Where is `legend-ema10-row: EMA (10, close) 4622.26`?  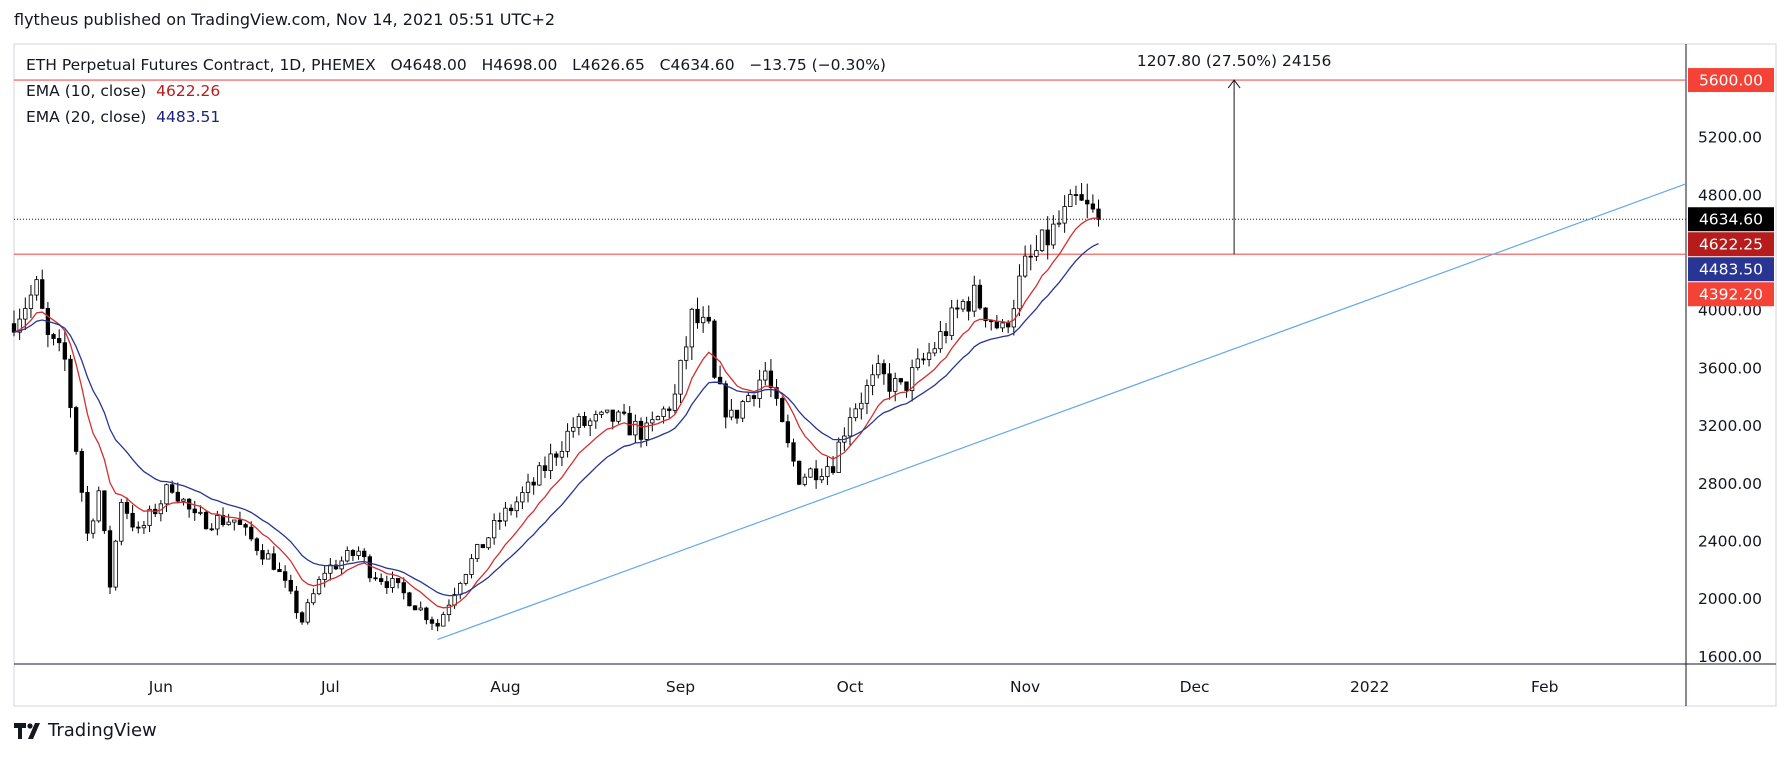
legend-ema10-row: EMA (10, close) 4622.26 is located at coordinates (456, 91).